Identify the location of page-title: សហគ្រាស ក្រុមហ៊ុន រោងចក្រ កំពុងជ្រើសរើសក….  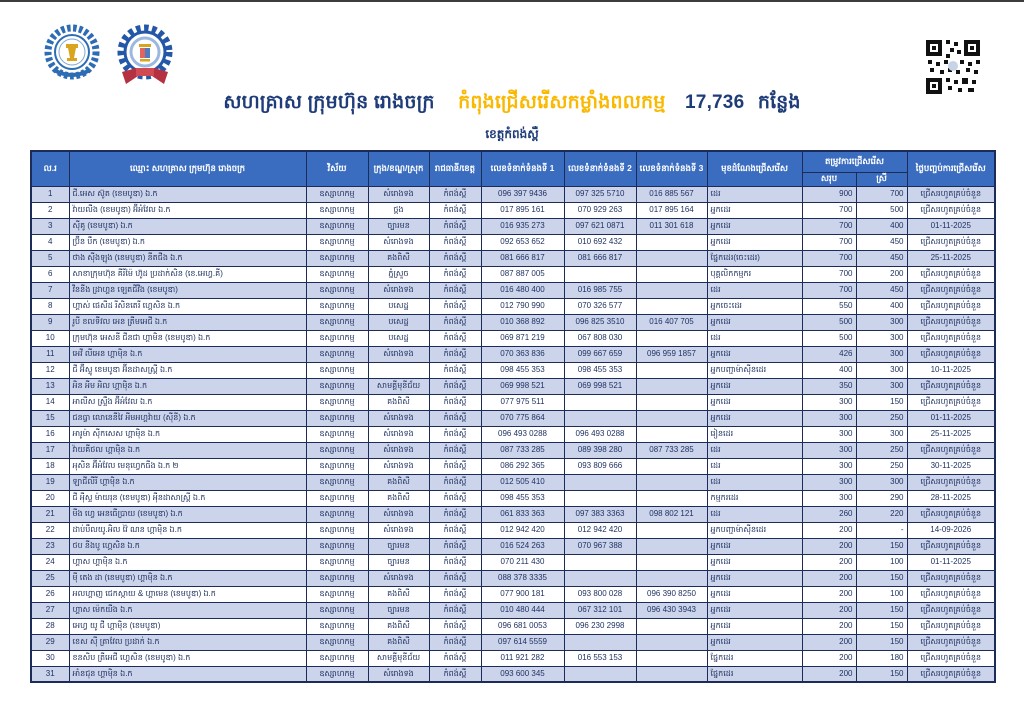
(512, 104).